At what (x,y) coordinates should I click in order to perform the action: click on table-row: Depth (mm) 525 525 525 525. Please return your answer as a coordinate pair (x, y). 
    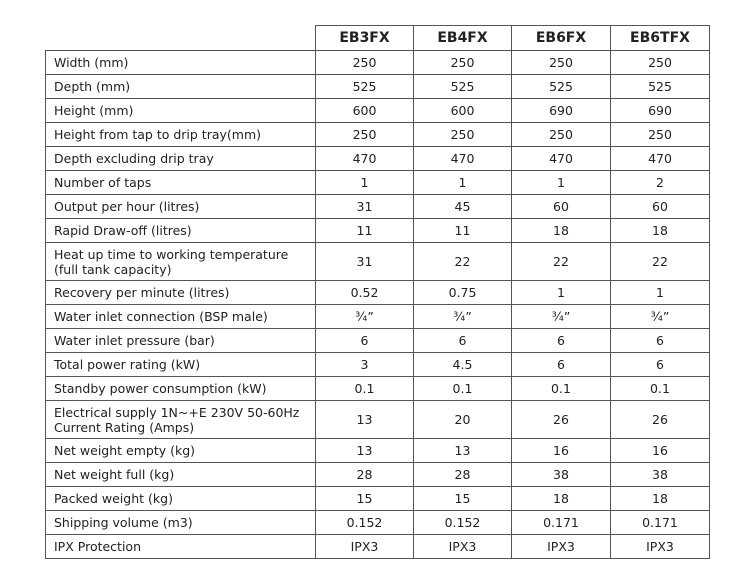
    Looking at the image, I should click on (377, 86).